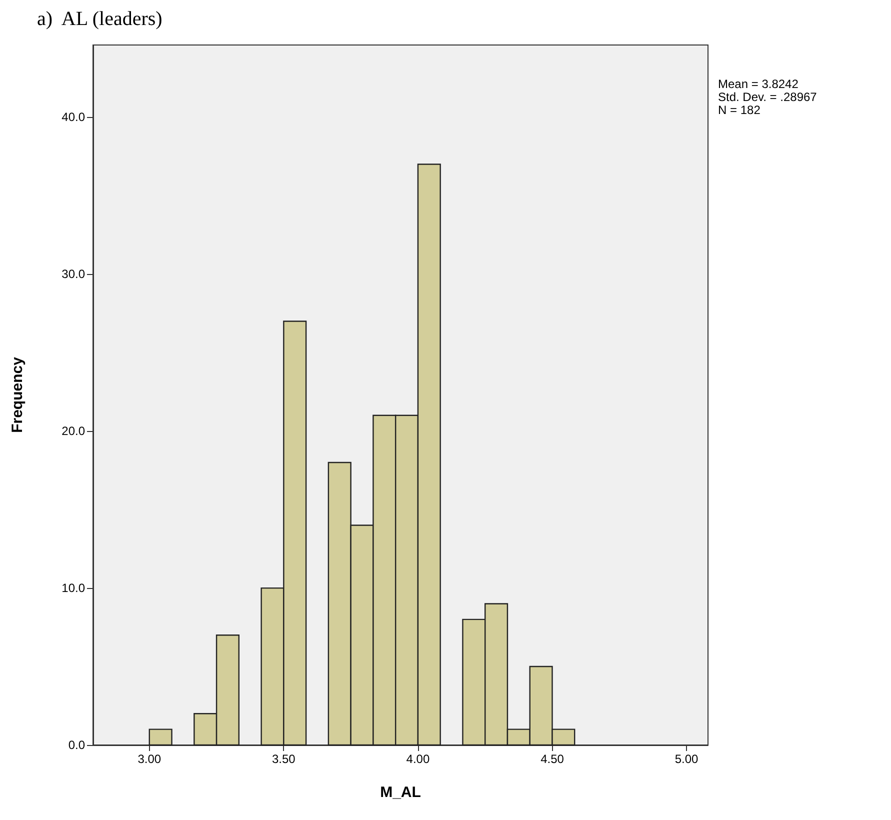 This screenshot has height=820, width=891. What do you see at coordinates (17, 394) in the screenshot?
I see `y-axis-title: Frequency` at bounding box center [17, 394].